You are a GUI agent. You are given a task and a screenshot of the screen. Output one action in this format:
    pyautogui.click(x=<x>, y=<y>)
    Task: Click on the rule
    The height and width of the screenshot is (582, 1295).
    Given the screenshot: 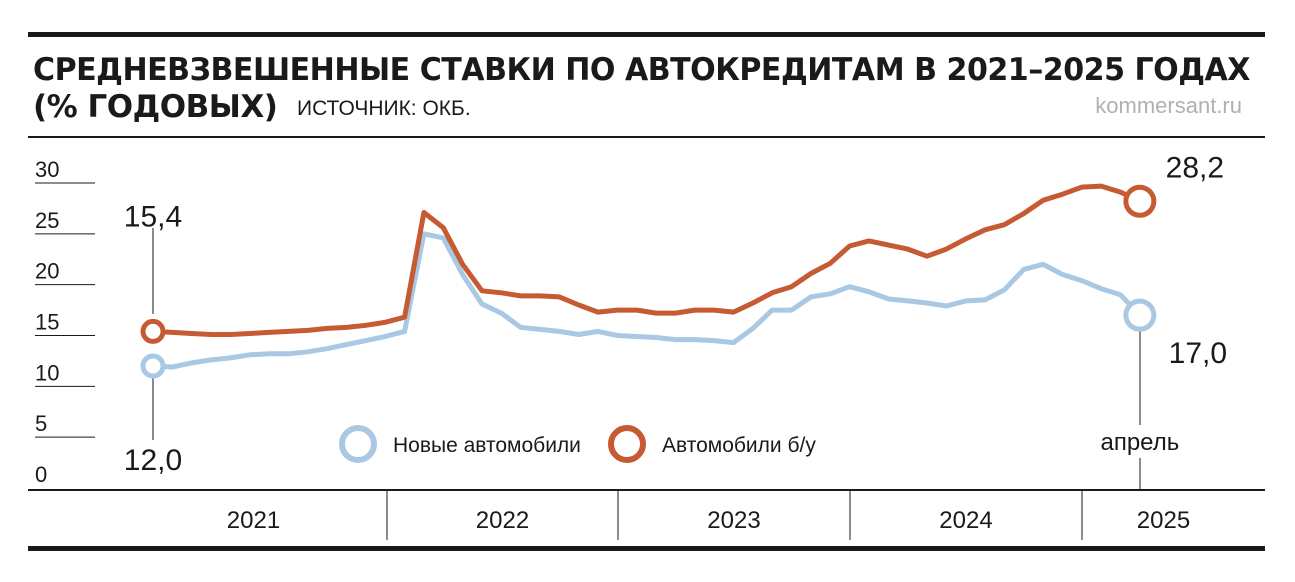 What is the action you would take?
    pyautogui.click(x=646, y=137)
    